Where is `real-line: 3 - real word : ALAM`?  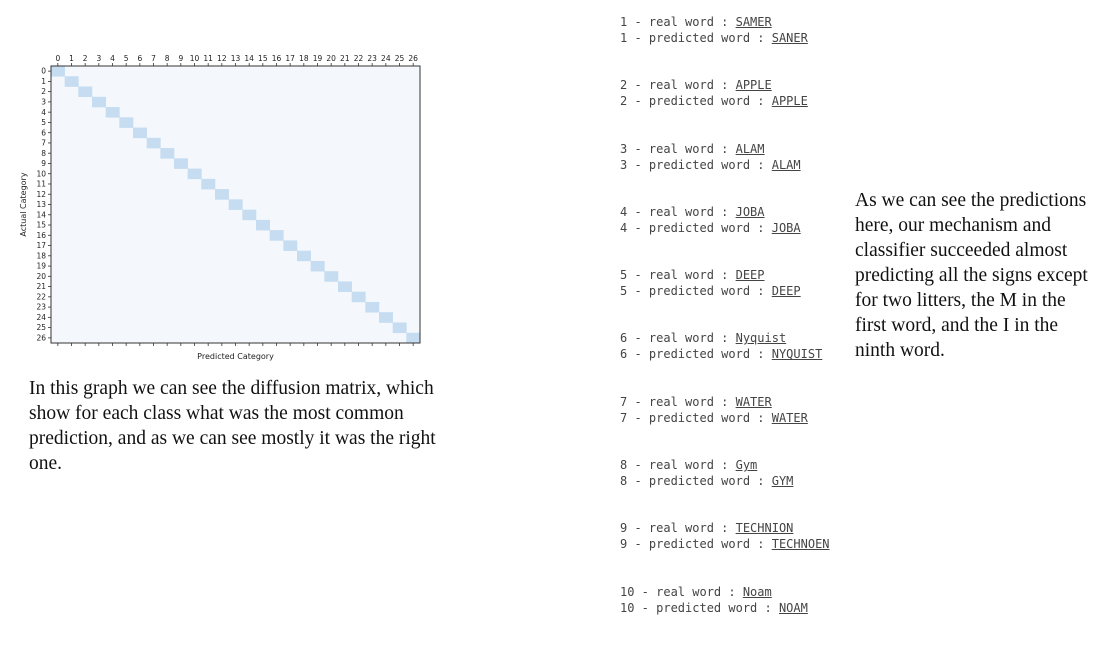
real-line: 3 - real word : ALAM is located at coordinates (725, 149).